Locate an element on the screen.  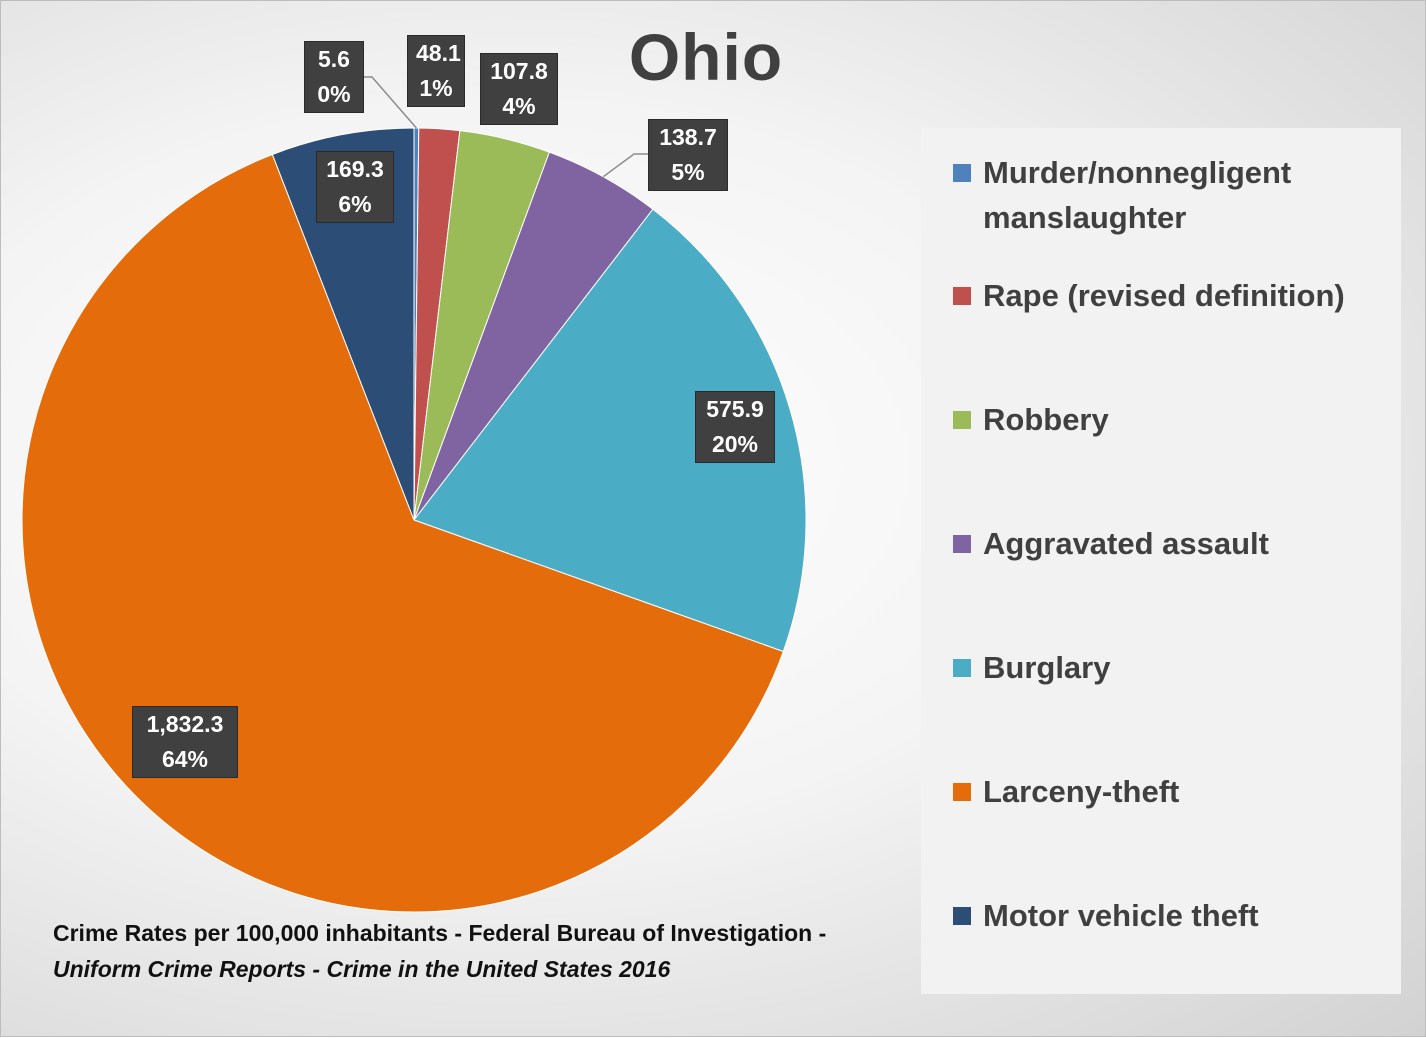
legend-label: Murder/nonnegligent manslaughter is located at coordinates (1137, 195).